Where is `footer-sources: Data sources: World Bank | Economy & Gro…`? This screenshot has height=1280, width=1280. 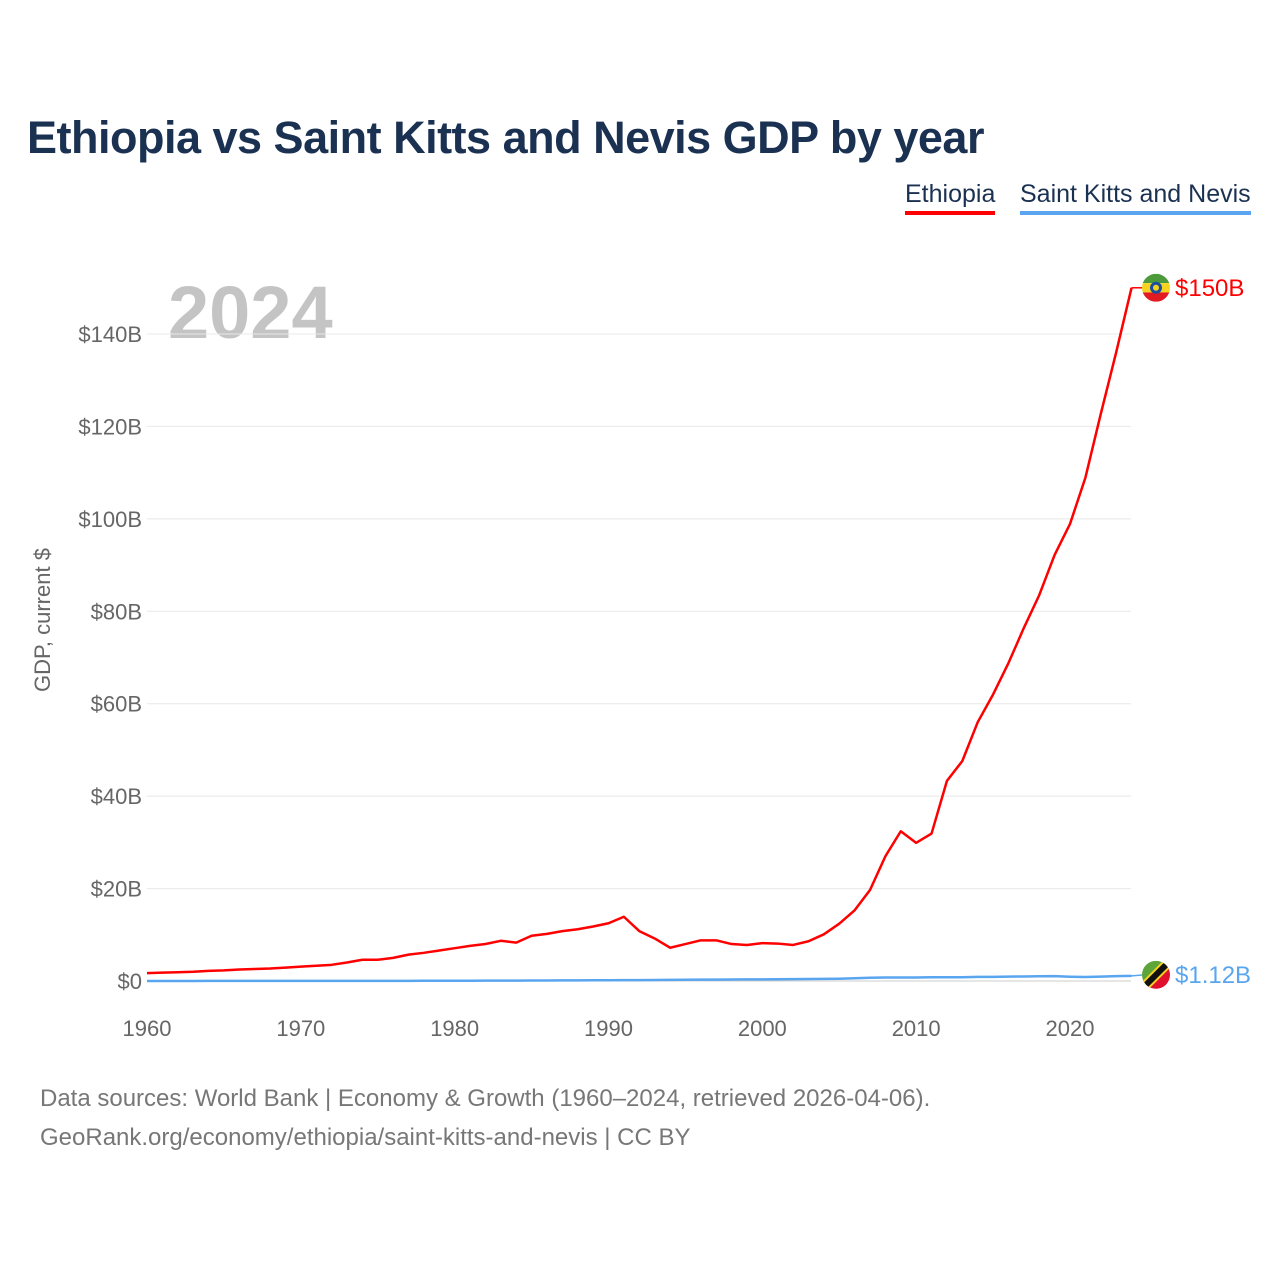
footer-sources: Data sources: World Bank | Economy & Gro… is located at coordinates (485, 1098).